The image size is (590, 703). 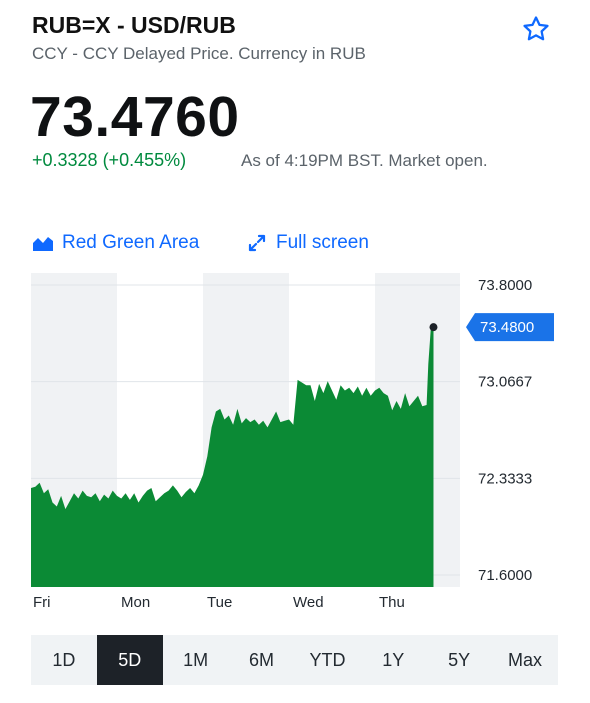 I want to click on range-button-1m: 1M, so click(x=196, y=659).